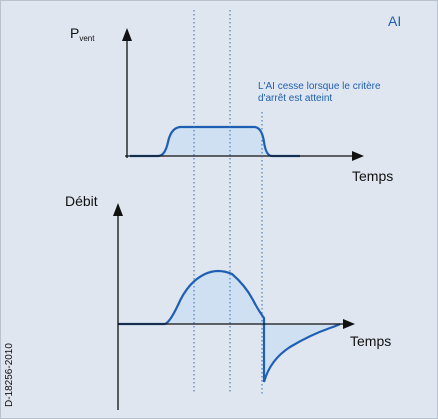 Image resolution: width=438 pixels, height=419 pixels. What do you see at coordinates (82, 34) in the screenshot?
I see `pressure-y-label: Pvent` at bounding box center [82, 34].